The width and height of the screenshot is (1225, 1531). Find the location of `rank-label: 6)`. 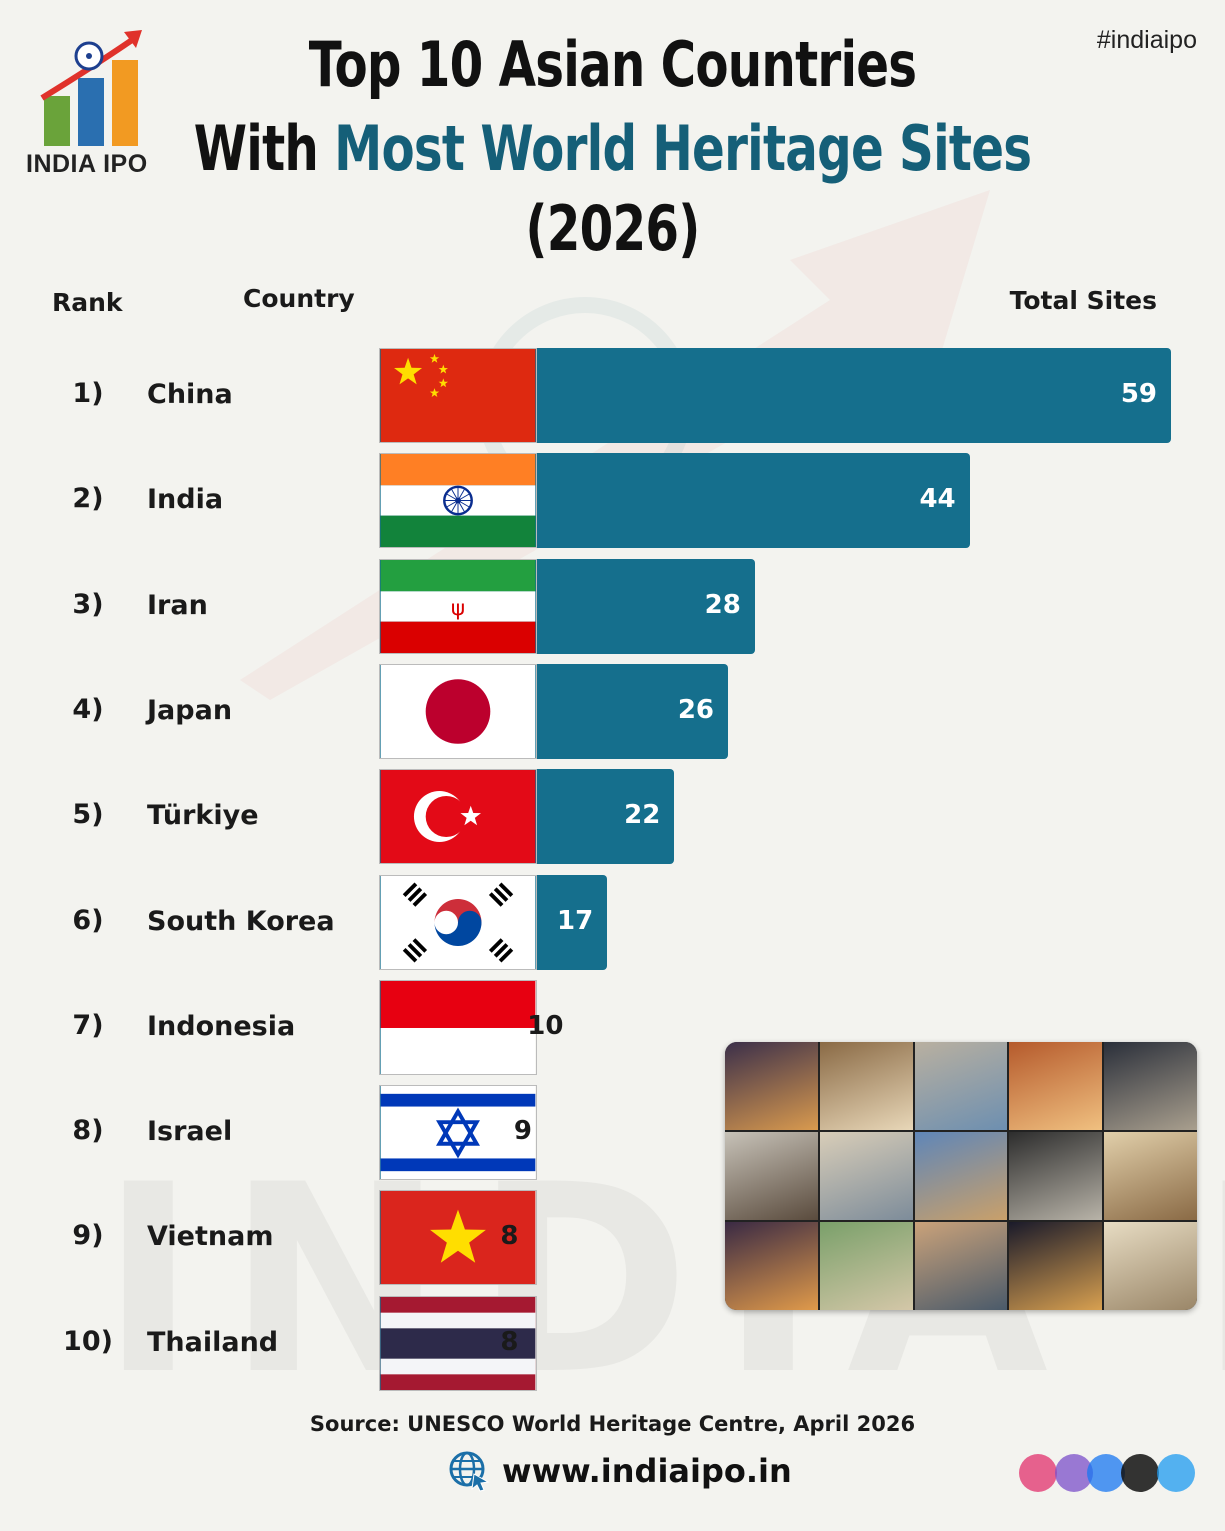

rank-label: 6) is located at coordinates (88, 920).